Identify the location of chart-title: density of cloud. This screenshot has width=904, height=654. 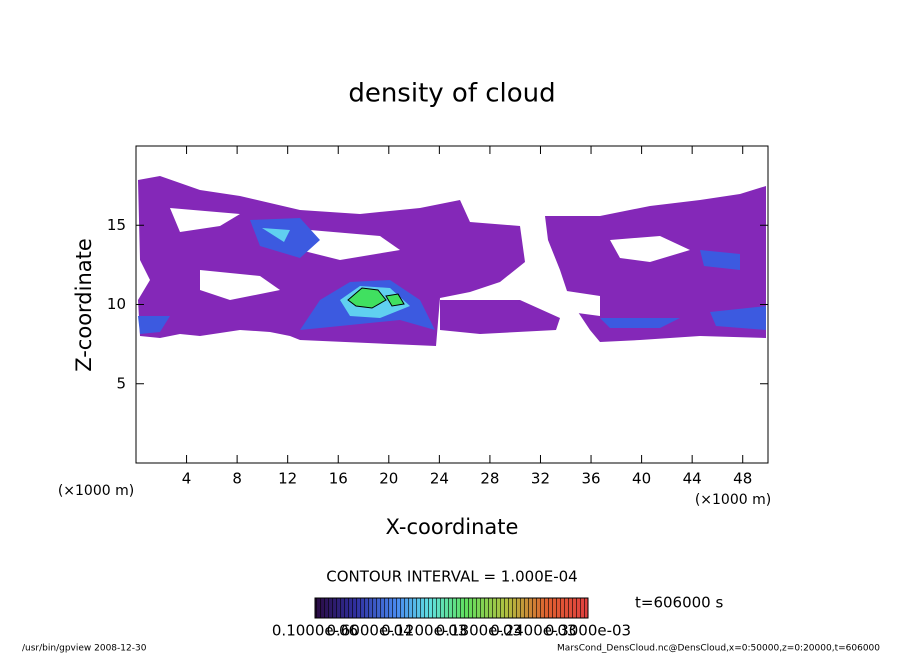
(451, 94).